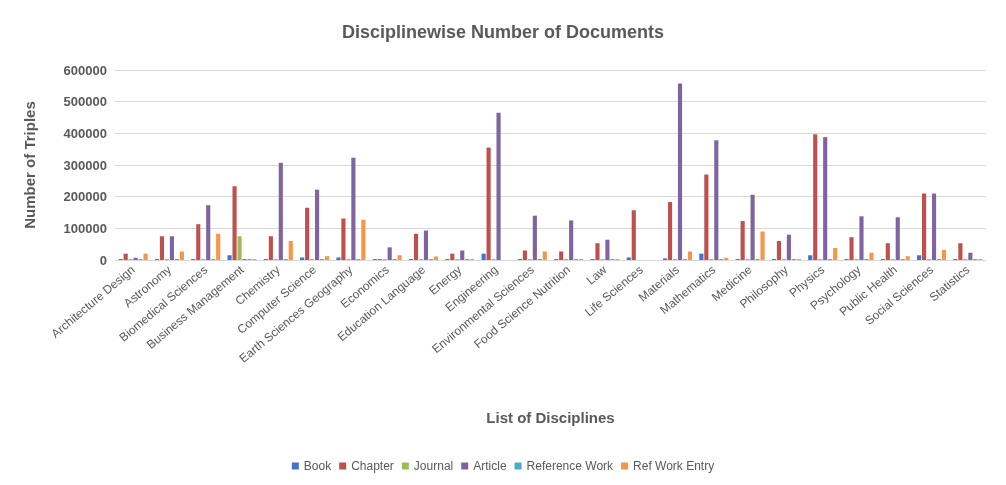 The image size is (1006, 485). Describe the element at coordinates (29, 165) in the screenshot. I see `y-axis-title: Number of Triples` at that location.